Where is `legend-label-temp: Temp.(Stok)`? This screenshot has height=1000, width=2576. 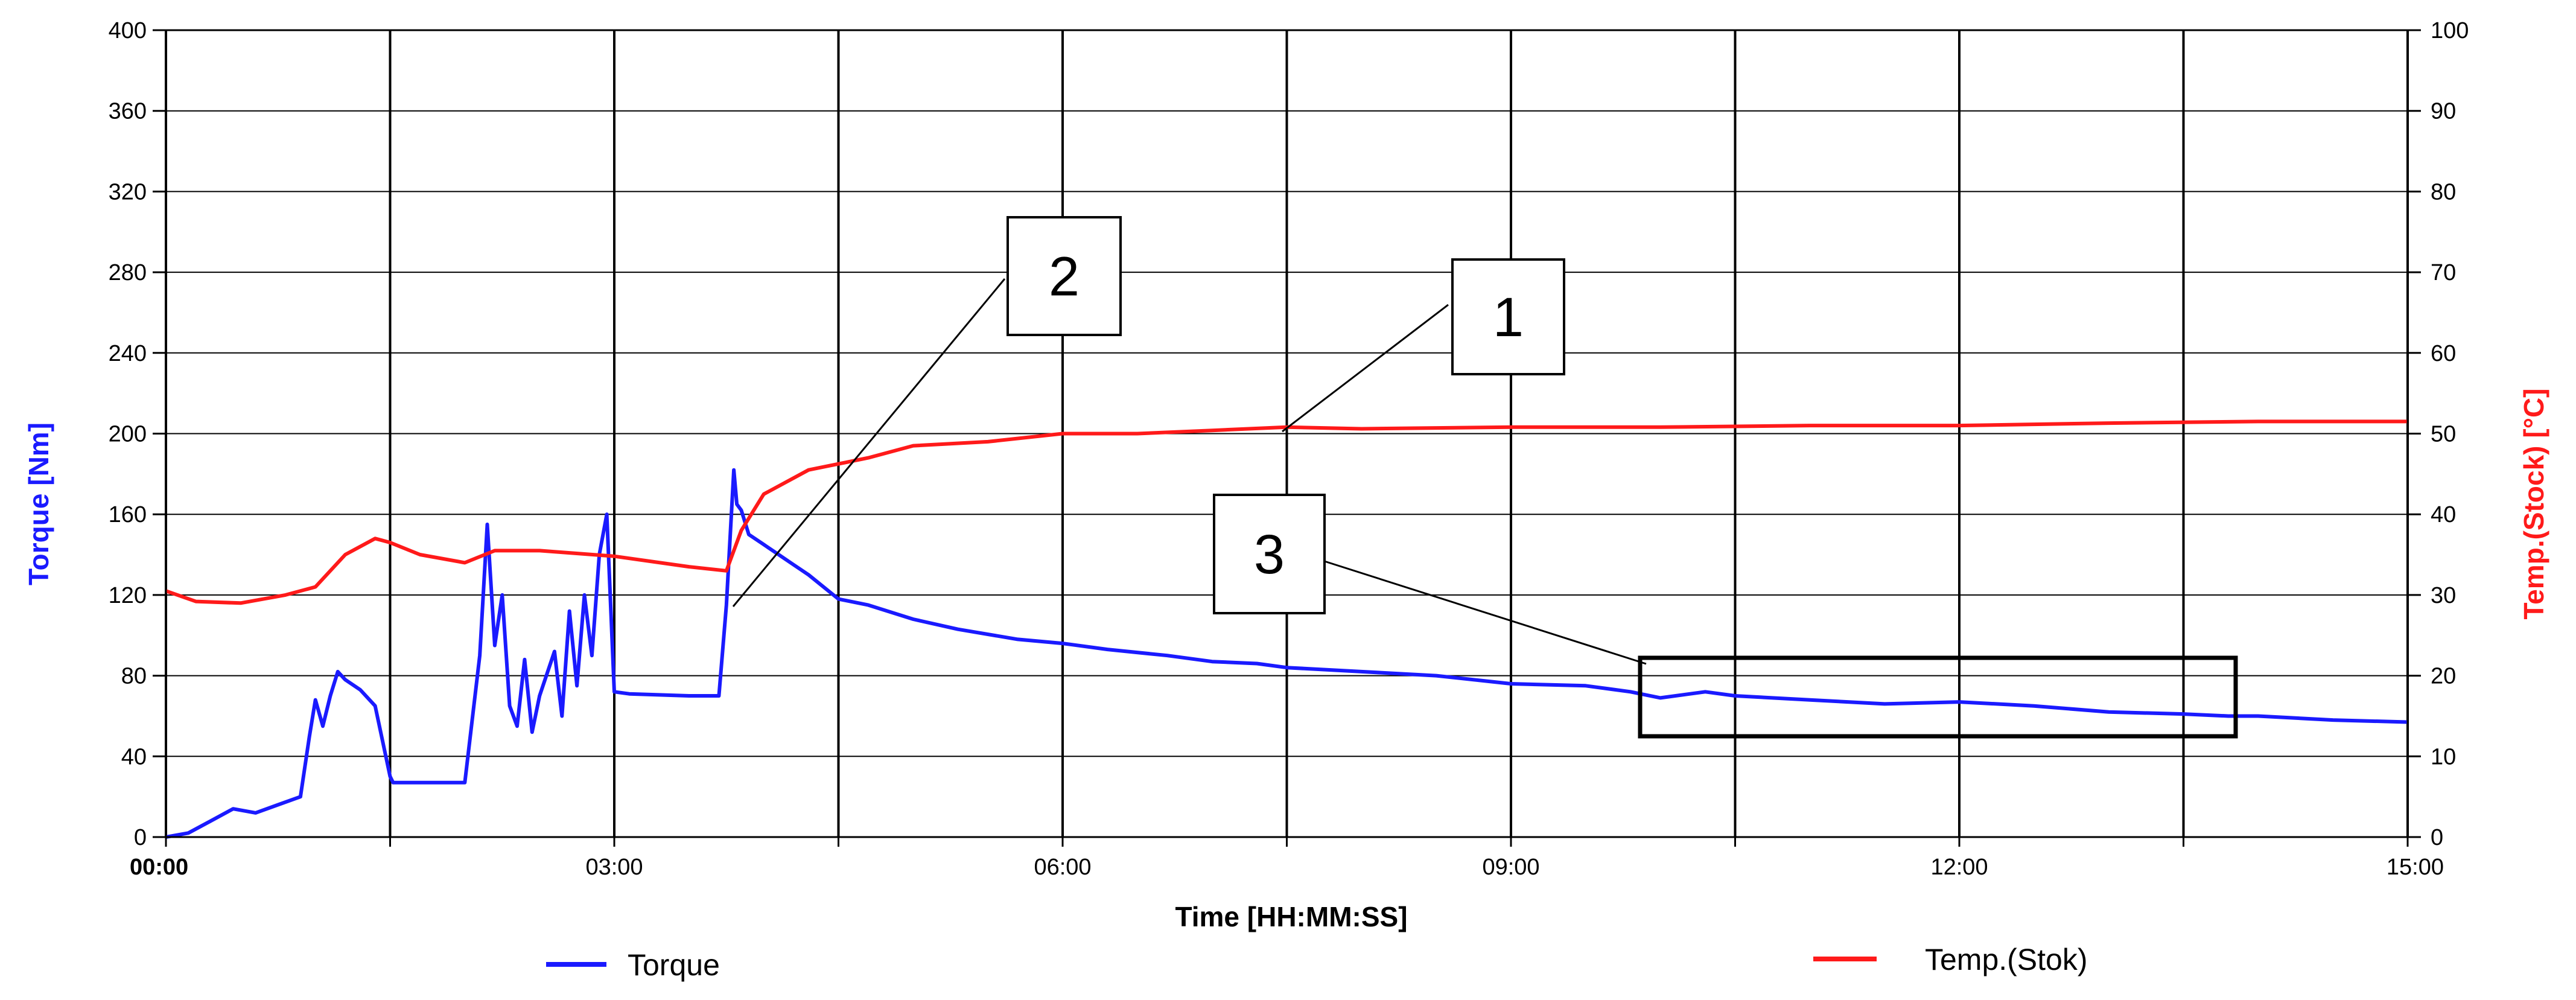 legend-label-temp: Temp.(Stok) is located at coordinates (2007, 959).